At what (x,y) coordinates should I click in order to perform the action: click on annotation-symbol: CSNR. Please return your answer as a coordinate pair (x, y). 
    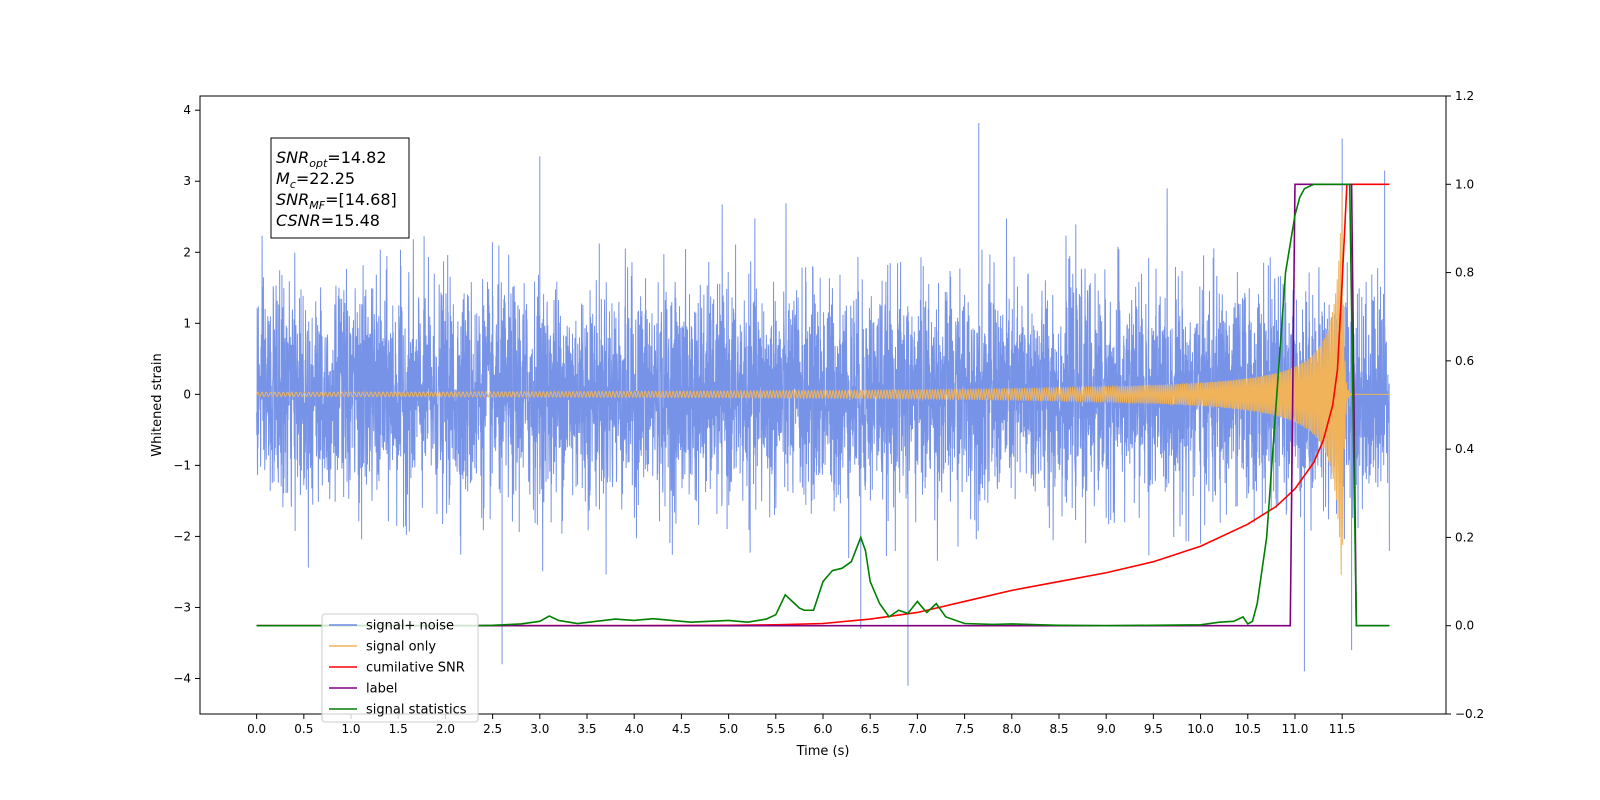
    Looking at the image, I should click on (298, 220).